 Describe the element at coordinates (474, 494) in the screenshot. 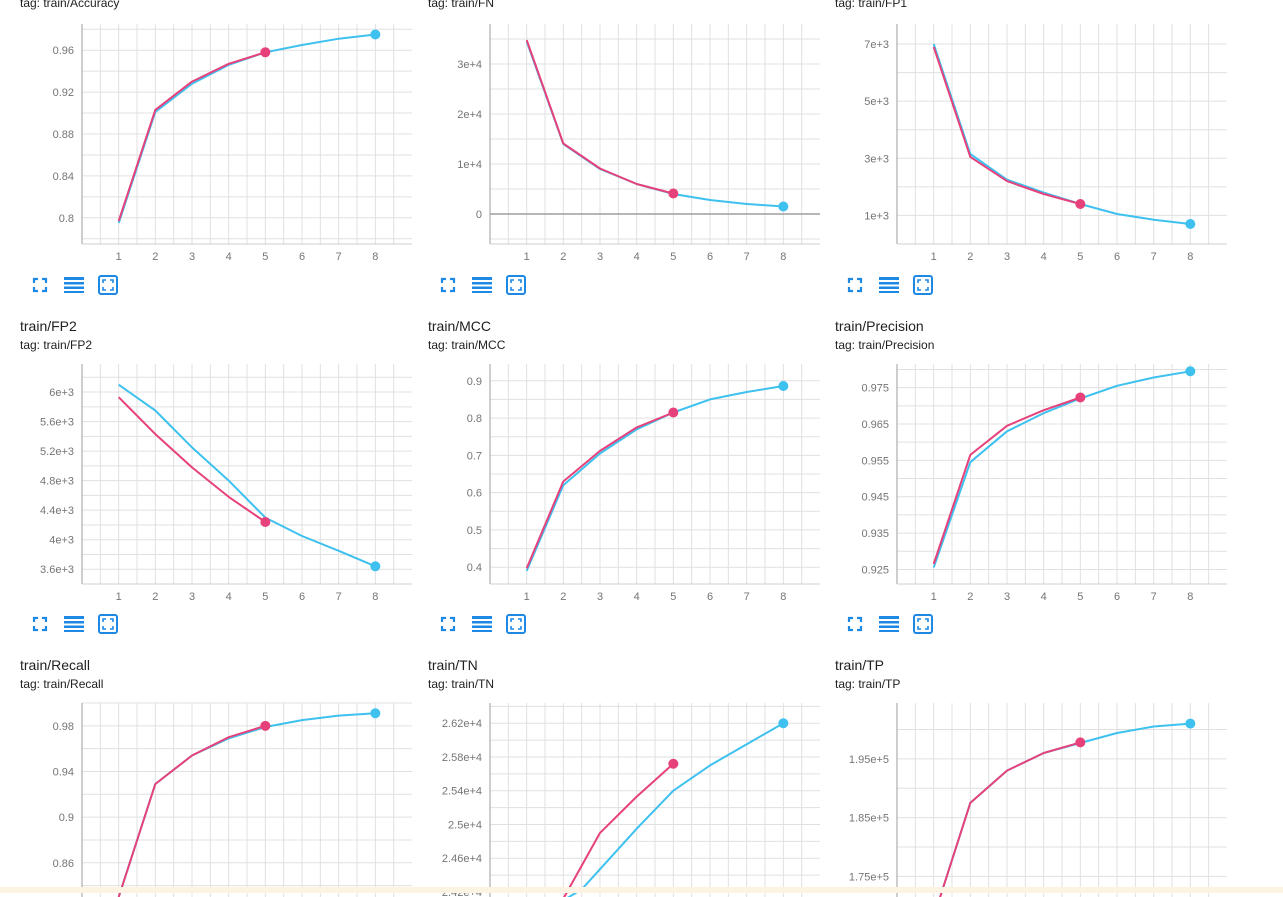

I see `y-tick-label: 0.6` at that location.